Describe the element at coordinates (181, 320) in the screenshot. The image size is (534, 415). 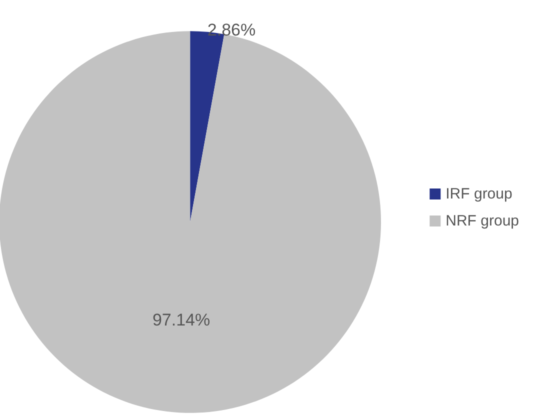
I see `data-label: 97.14%` at that location.